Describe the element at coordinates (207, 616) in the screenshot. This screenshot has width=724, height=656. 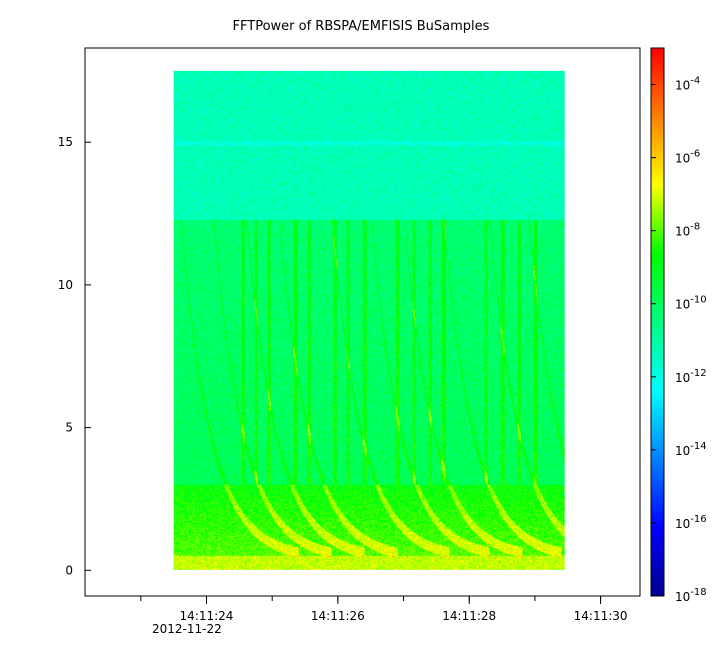
I see `x-tick-label: 14:11:24` at that location.